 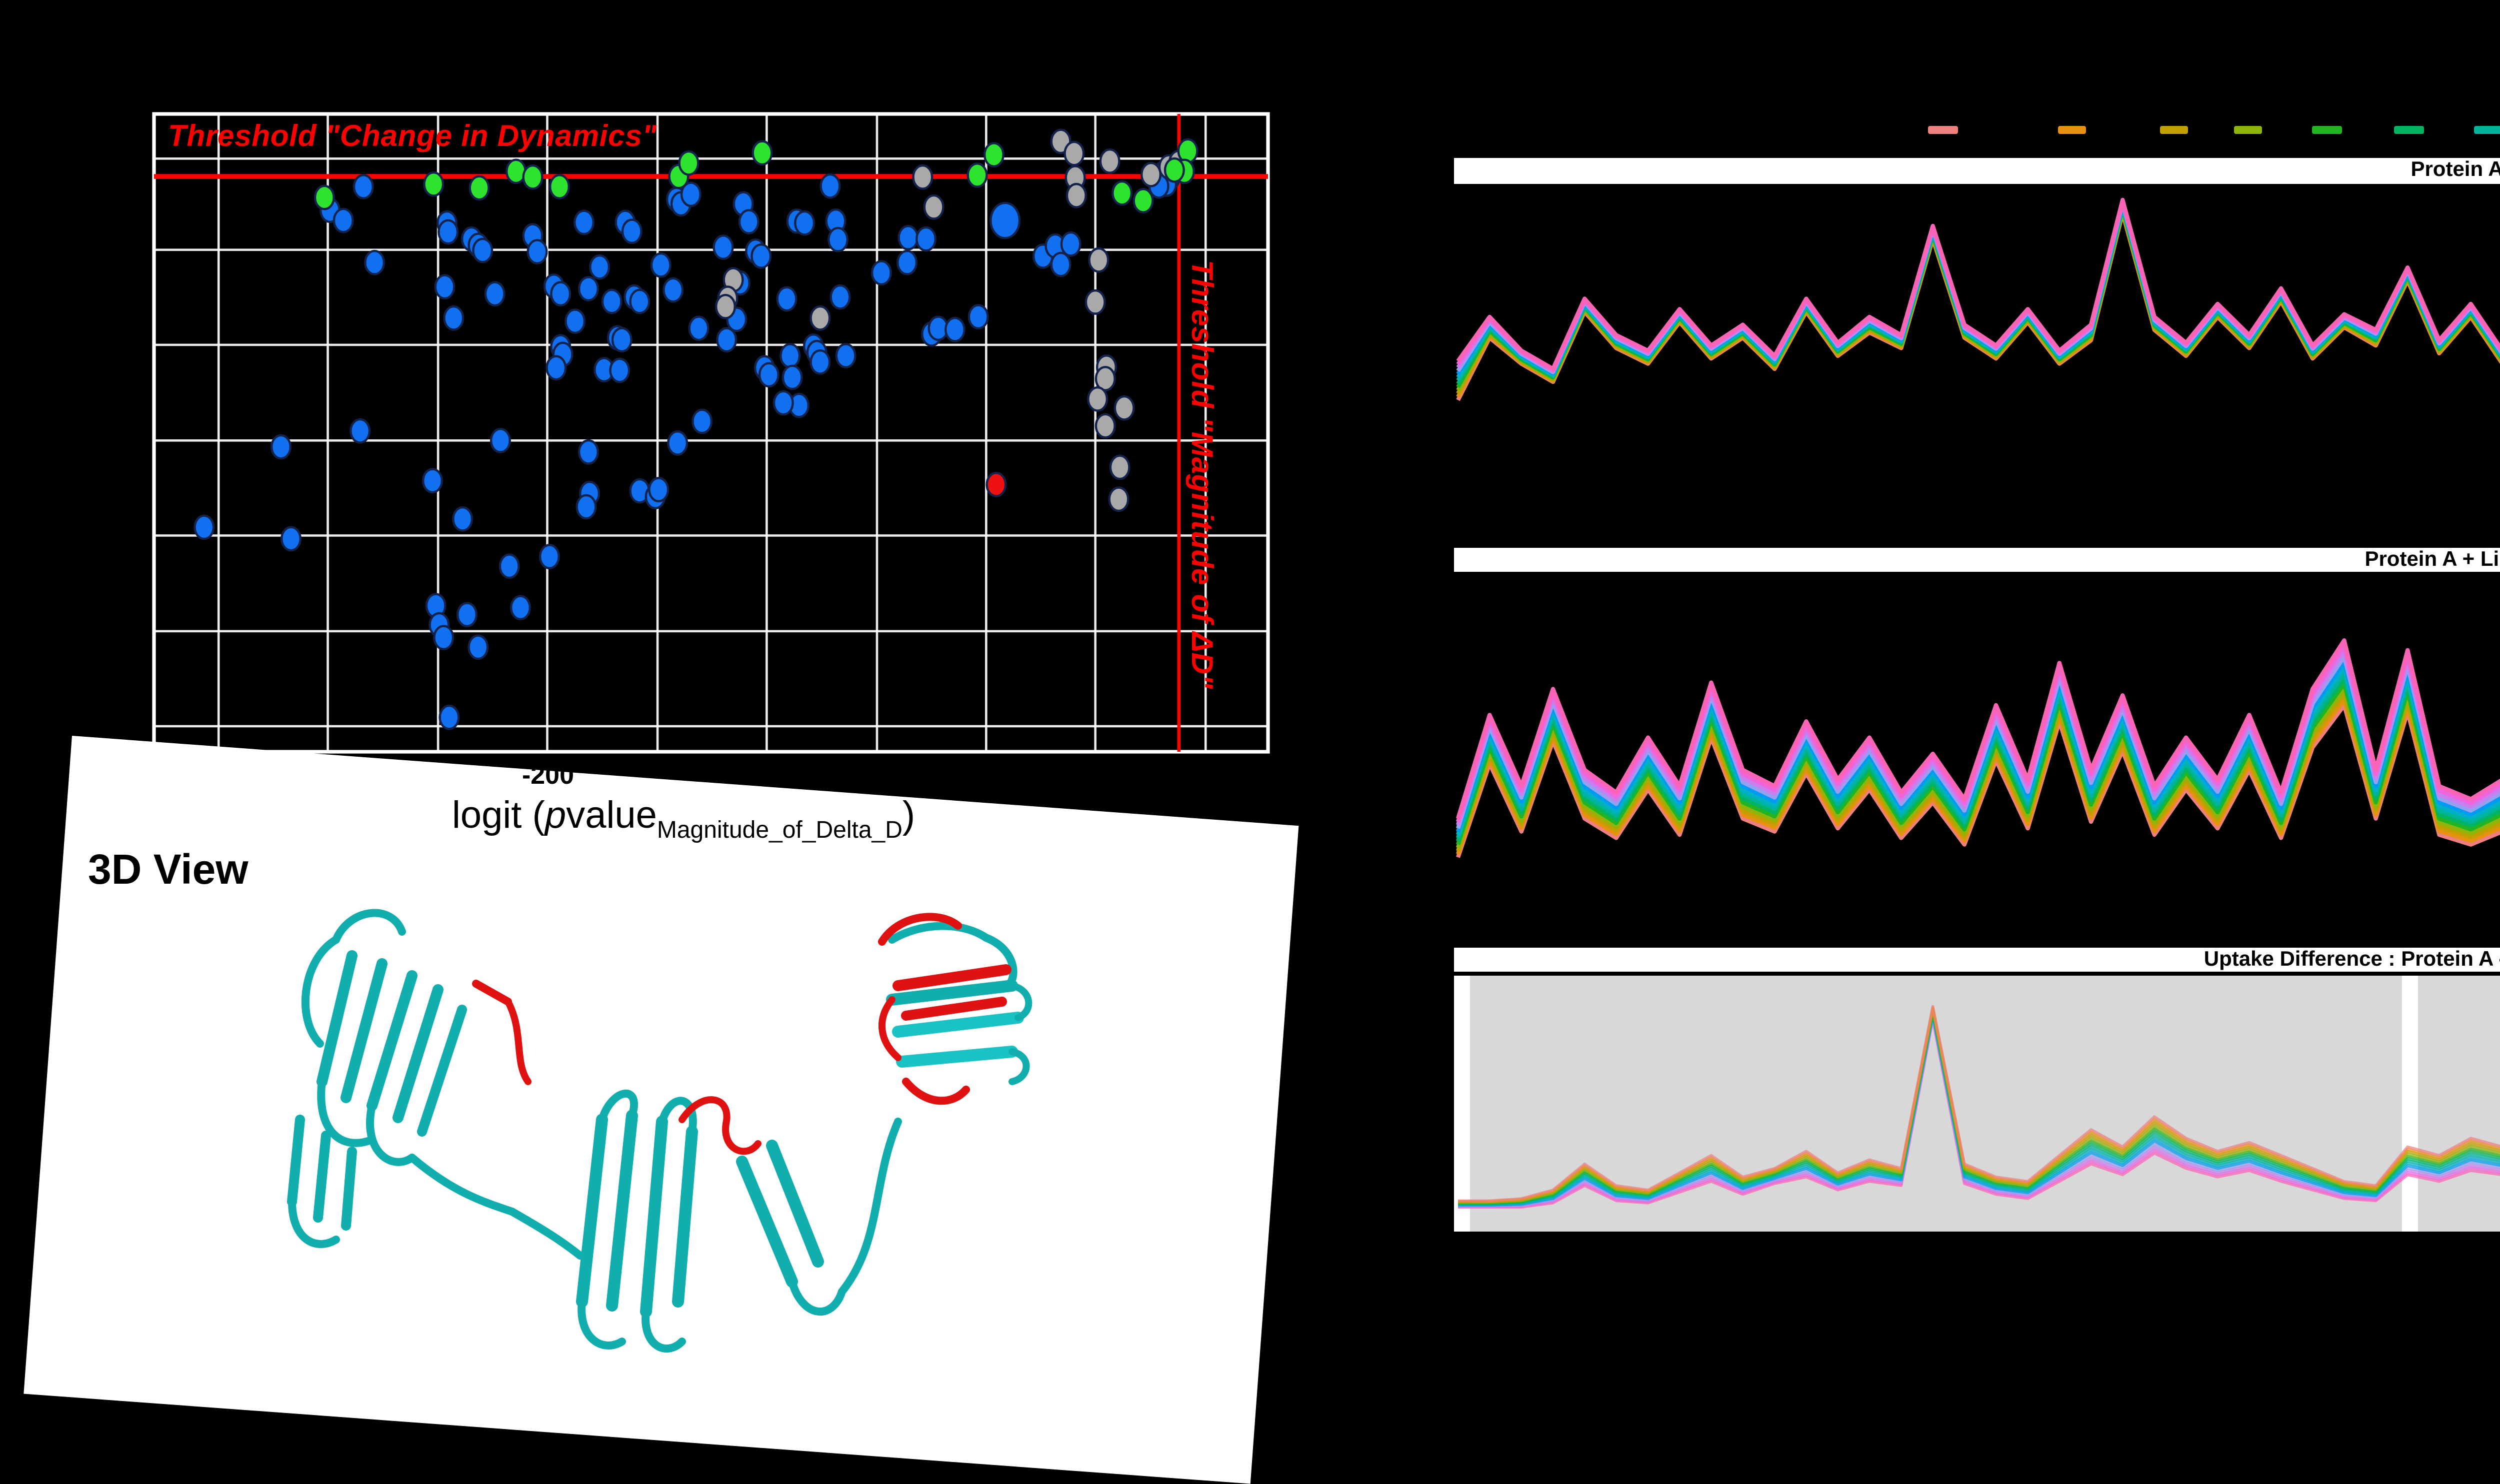 What do you see at coordinates (1978, 328) in the screenshot?
I see `protein-a-plot` at bounding box center [1978, 328].